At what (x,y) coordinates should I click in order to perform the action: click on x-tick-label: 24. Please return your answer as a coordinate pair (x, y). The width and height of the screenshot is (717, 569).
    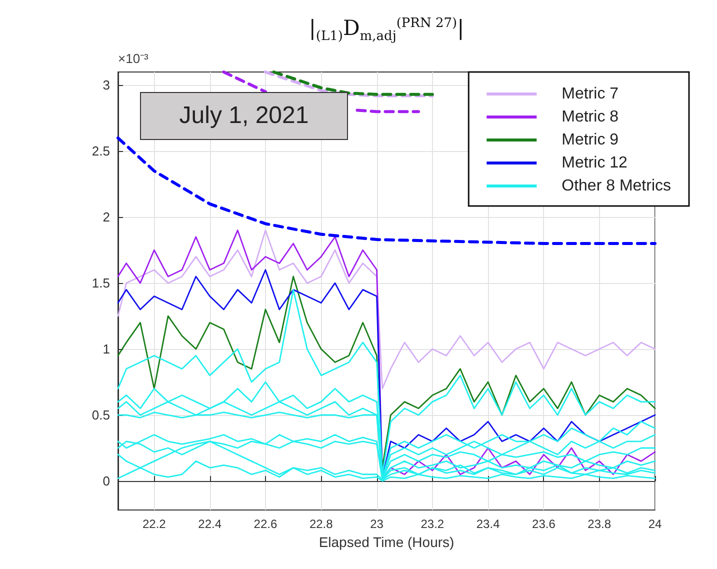
    Looking at the image, I should click on (655, 524).